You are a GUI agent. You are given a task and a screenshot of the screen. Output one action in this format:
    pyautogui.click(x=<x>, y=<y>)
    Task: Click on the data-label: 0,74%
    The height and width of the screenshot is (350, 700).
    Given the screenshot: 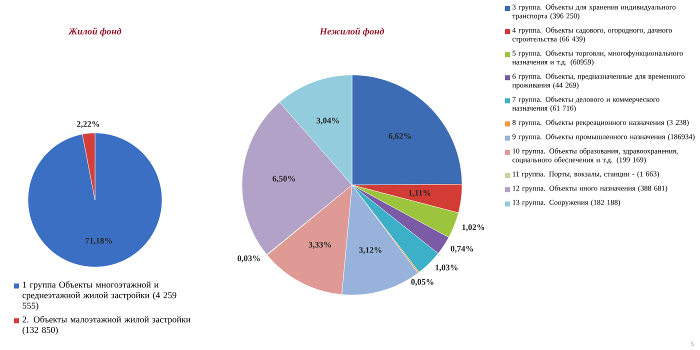 What is the action you would take?
    pyautogui.click(x=462, y=249)
    